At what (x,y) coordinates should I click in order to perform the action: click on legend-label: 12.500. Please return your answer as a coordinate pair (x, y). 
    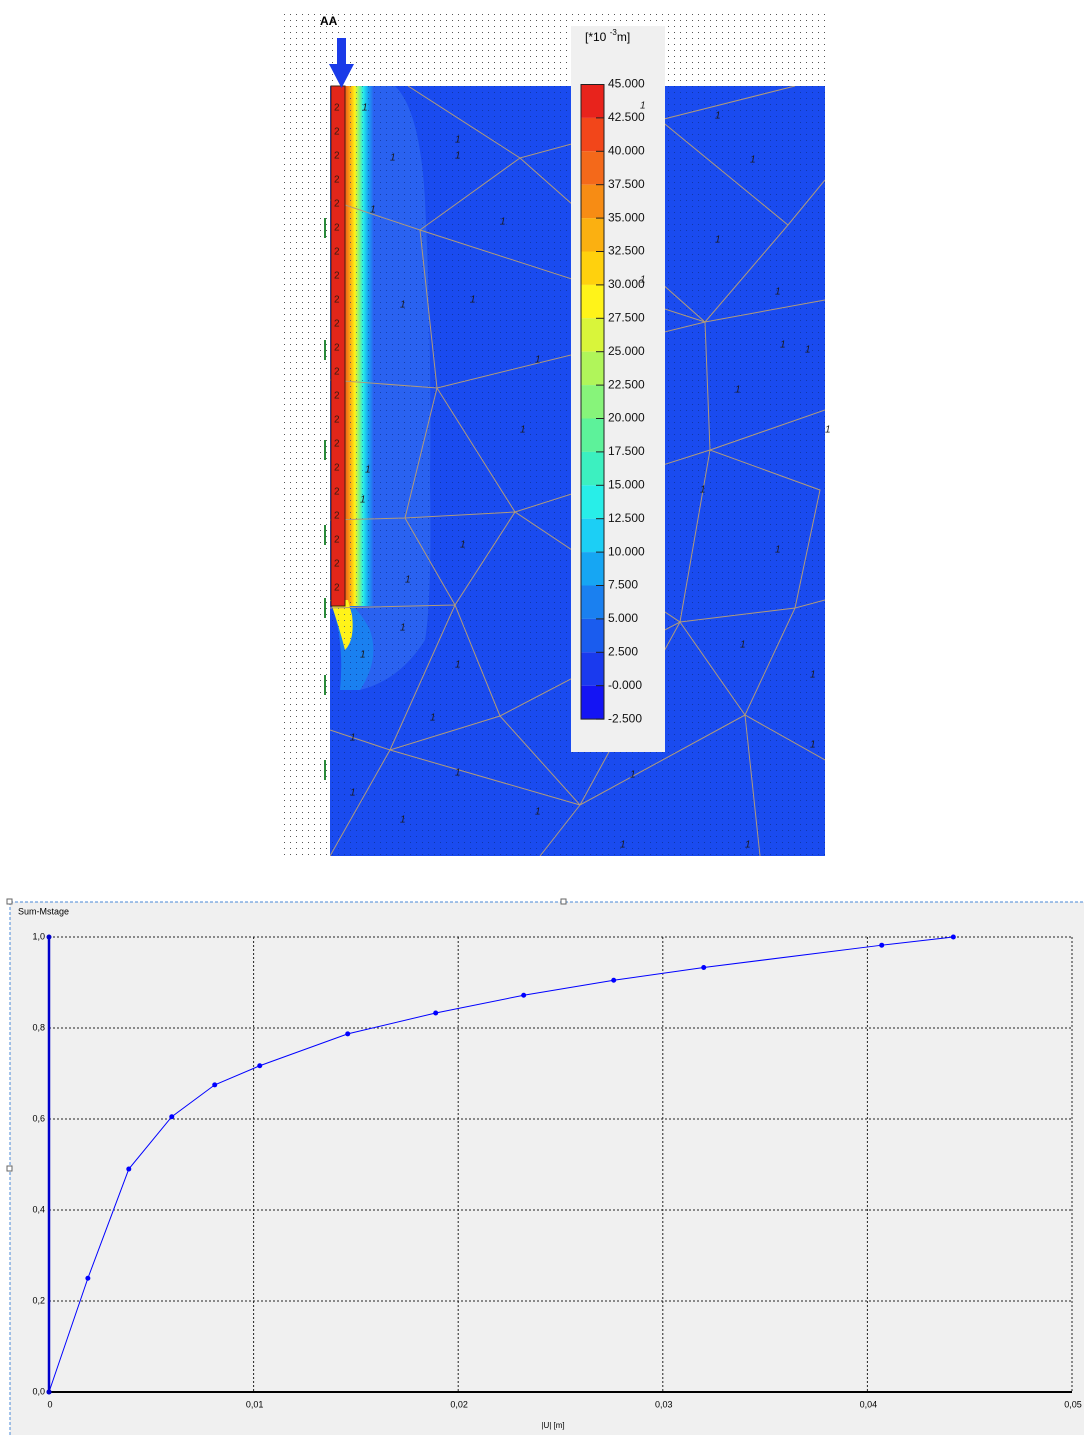
    Looking at the image, I should click on (626, 518).